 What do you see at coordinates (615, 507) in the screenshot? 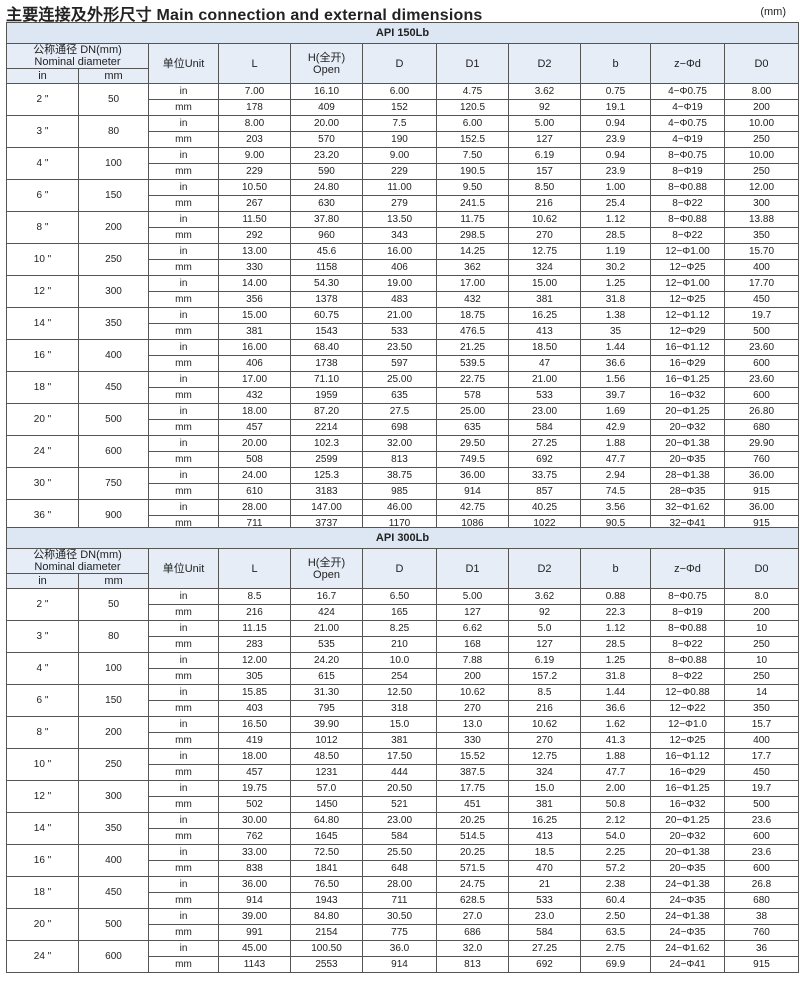
I see `value-cell: 3.56` at bounding box center [615, 507].